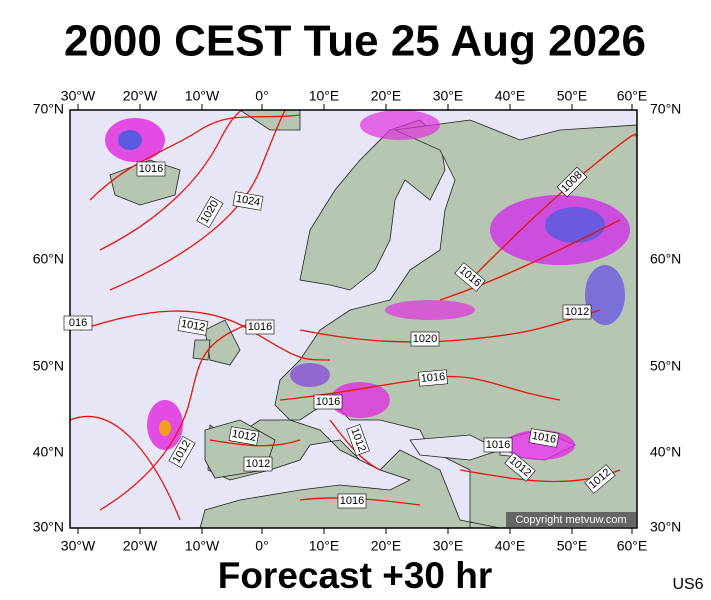 The width and height of the screenshot is (711, 600). I want to click on isobar-label-text: 1020, so click(425, 339).